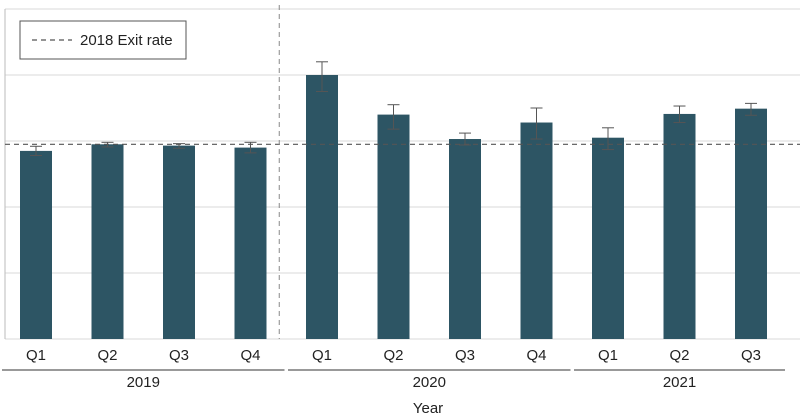 The height and width of the screenshot is (419, 800). What do you see at coordinates (143, 382) in the screenshot?
I see `group-label: 2019` at bounding box center [143, 382].